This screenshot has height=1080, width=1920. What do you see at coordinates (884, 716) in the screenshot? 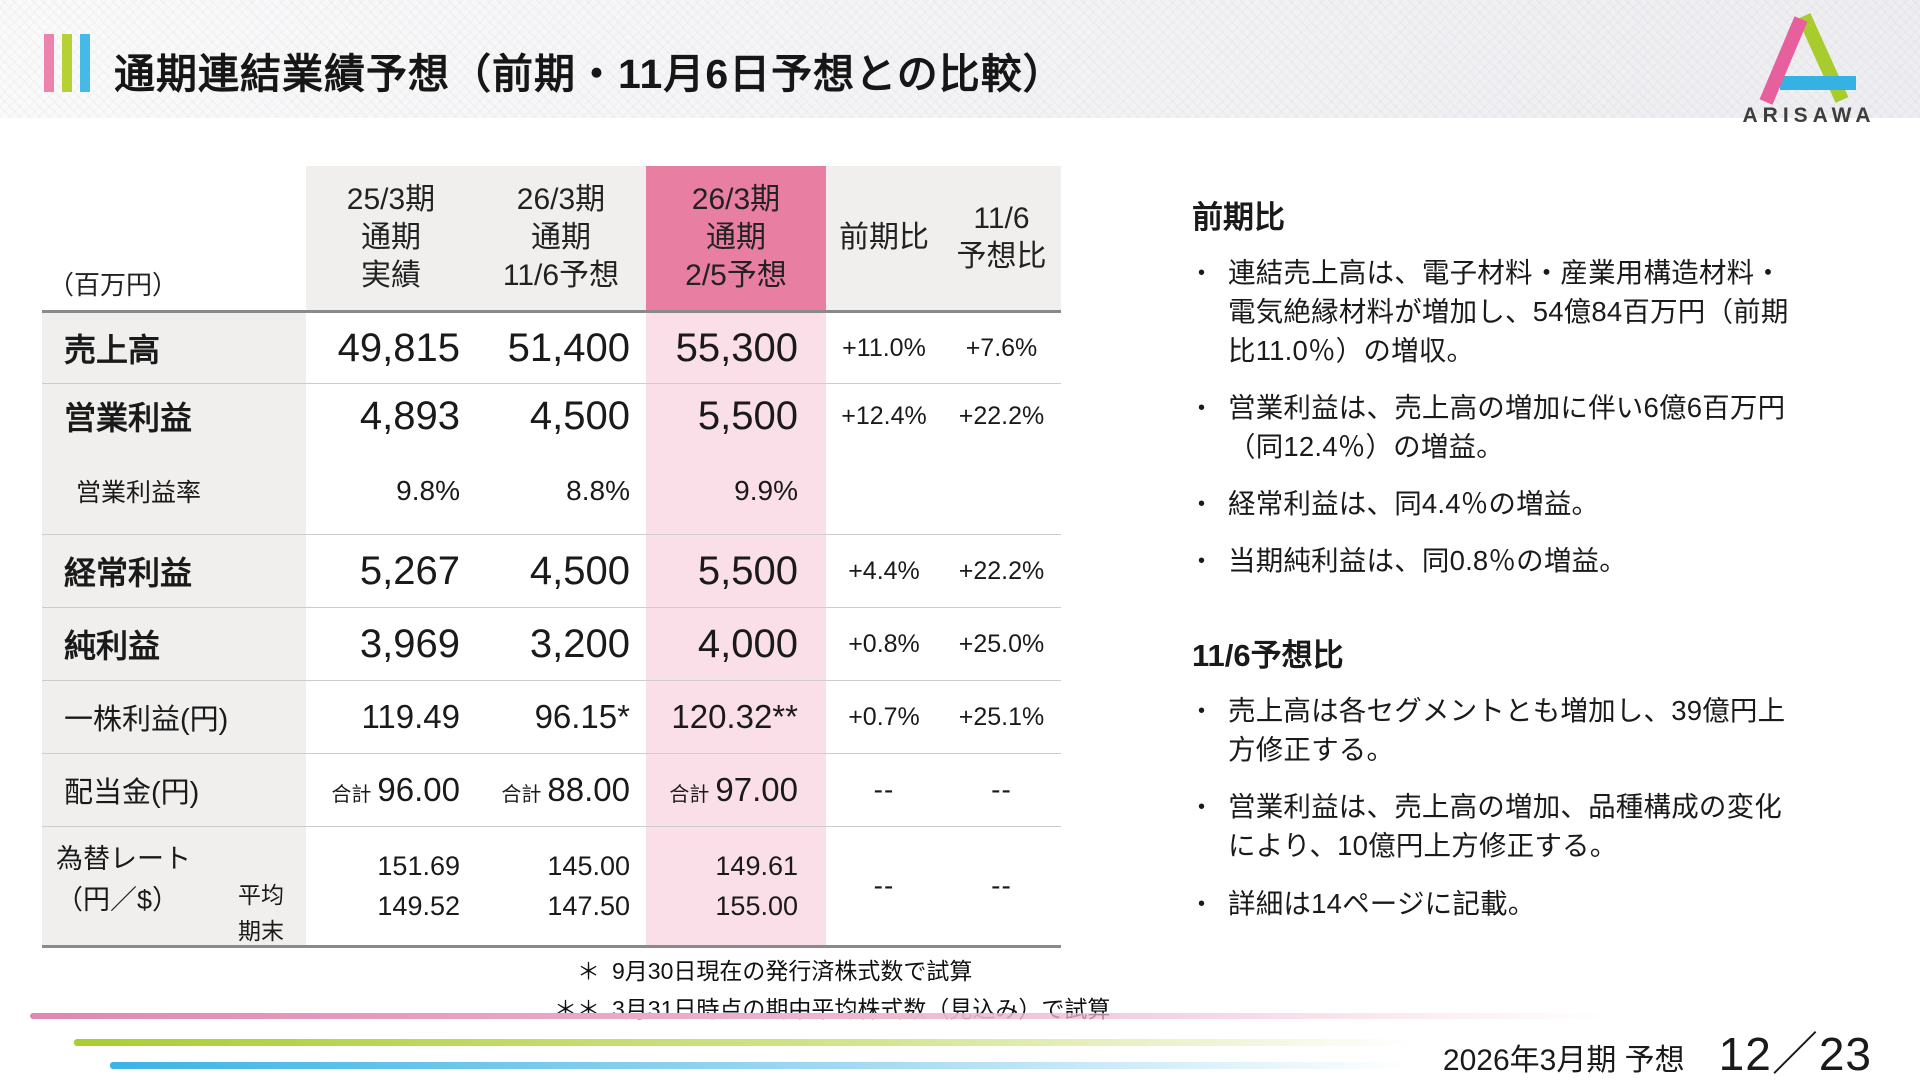
I see `cell-yoy: +0.7%` at bounding box center [884, 716].